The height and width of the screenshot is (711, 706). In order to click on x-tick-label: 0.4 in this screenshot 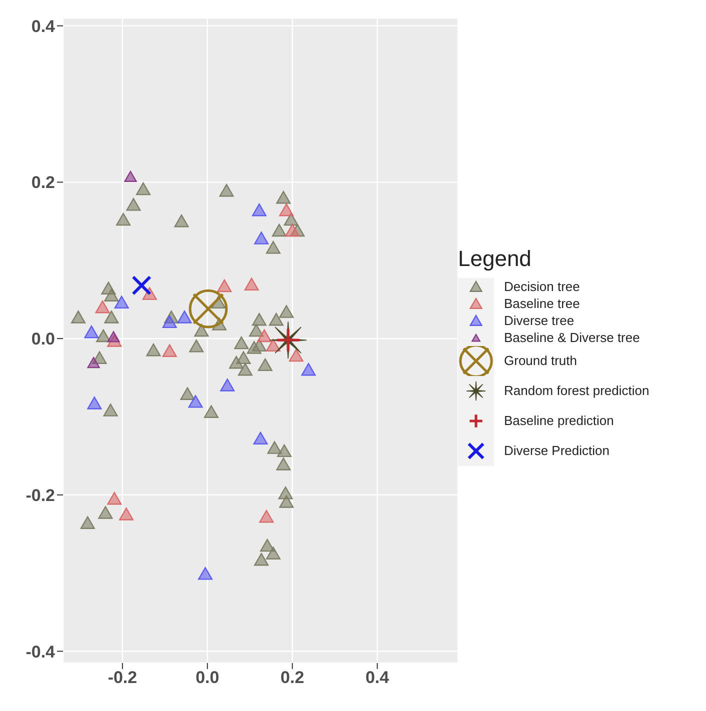, I will do `click(377, 678)`.